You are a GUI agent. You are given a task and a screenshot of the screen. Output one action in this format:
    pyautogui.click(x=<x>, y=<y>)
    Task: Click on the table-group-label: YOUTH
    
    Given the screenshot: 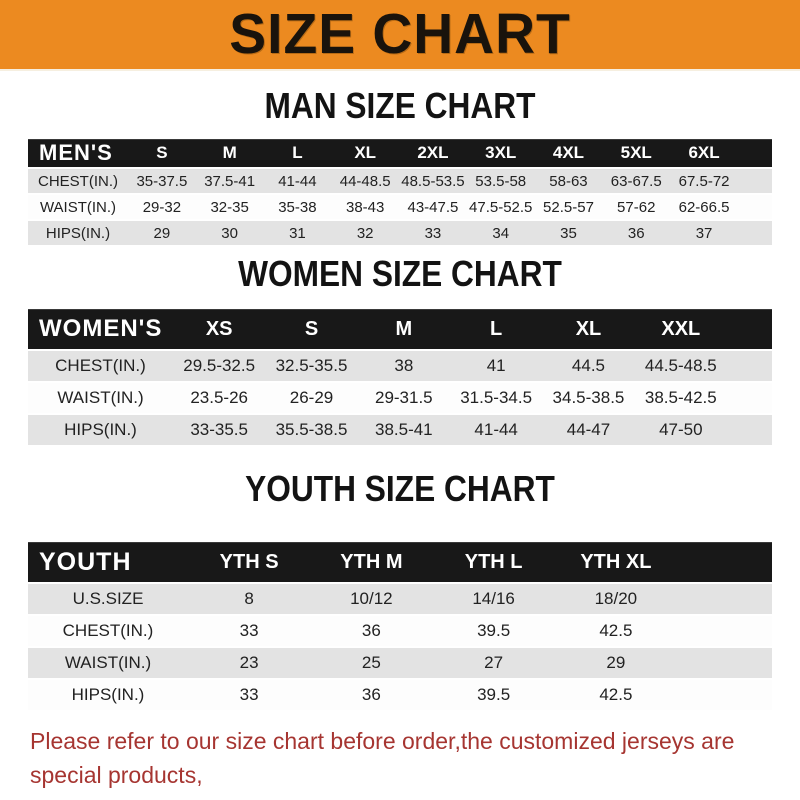 What is the action you would take?
    pyautogui.click(x=108, y=562)
    